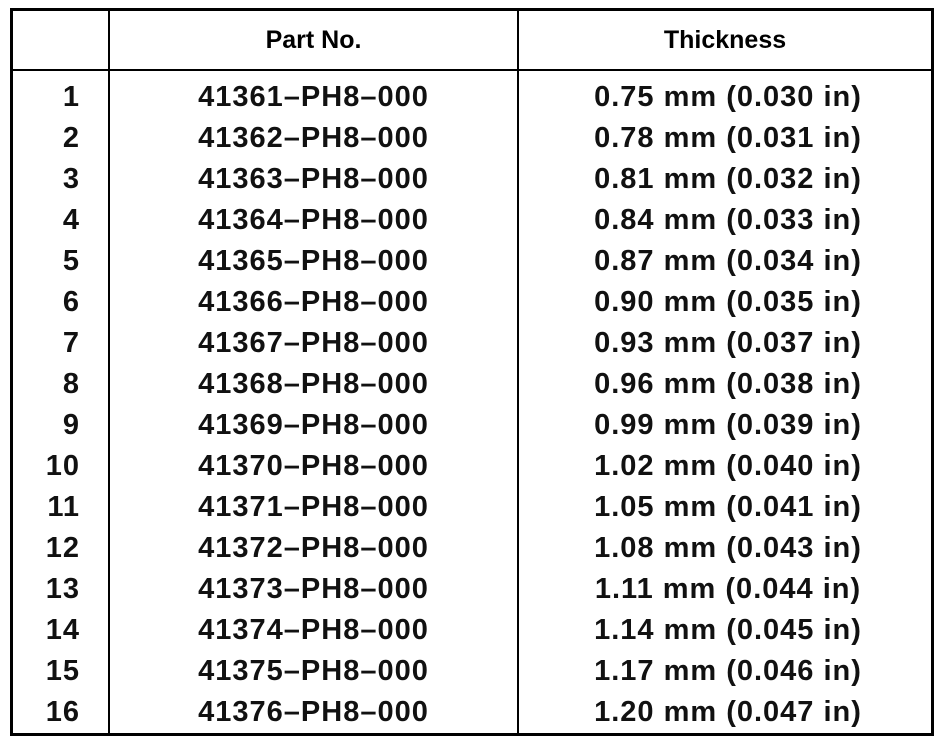  I want to click on row-number: 5, so click(71, 261).